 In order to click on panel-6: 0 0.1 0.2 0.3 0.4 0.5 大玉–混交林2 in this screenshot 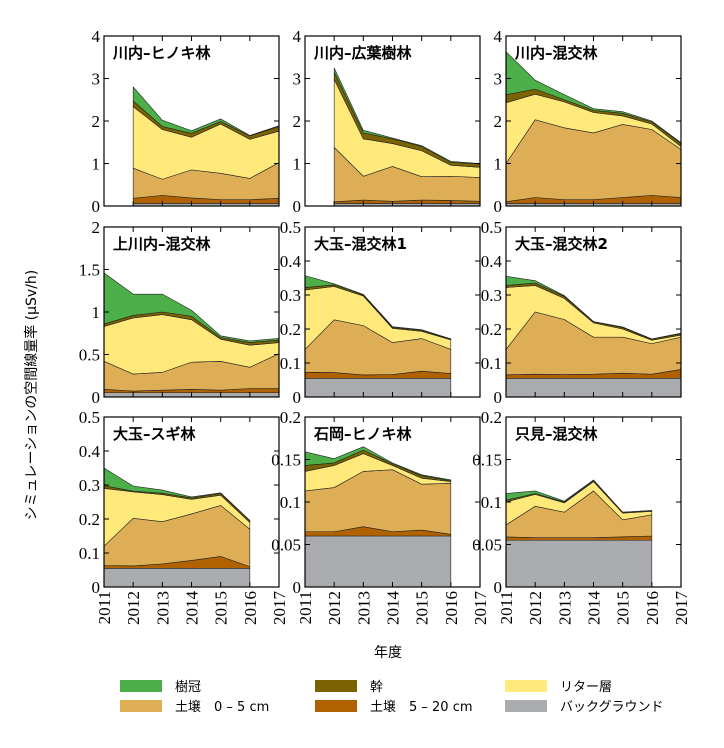, I will do `click(581, 312)`.